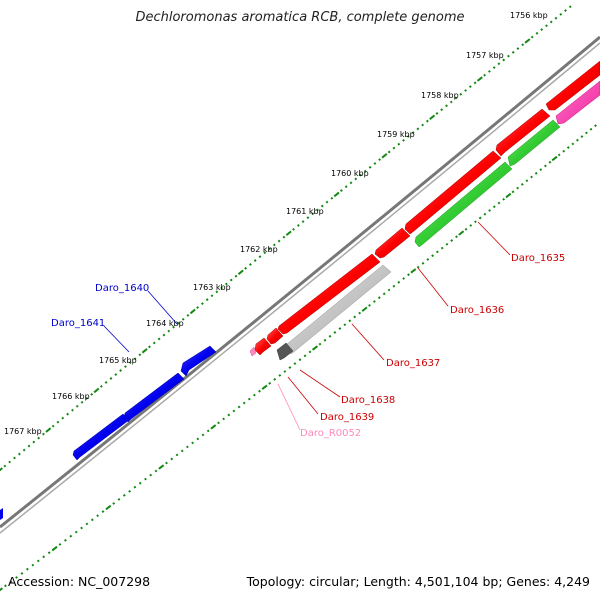 The image size is (600, 600). Describe the element at coordinates (440, 95) in the screenshot. I see `scale-label: 1758 kbp` at that location.